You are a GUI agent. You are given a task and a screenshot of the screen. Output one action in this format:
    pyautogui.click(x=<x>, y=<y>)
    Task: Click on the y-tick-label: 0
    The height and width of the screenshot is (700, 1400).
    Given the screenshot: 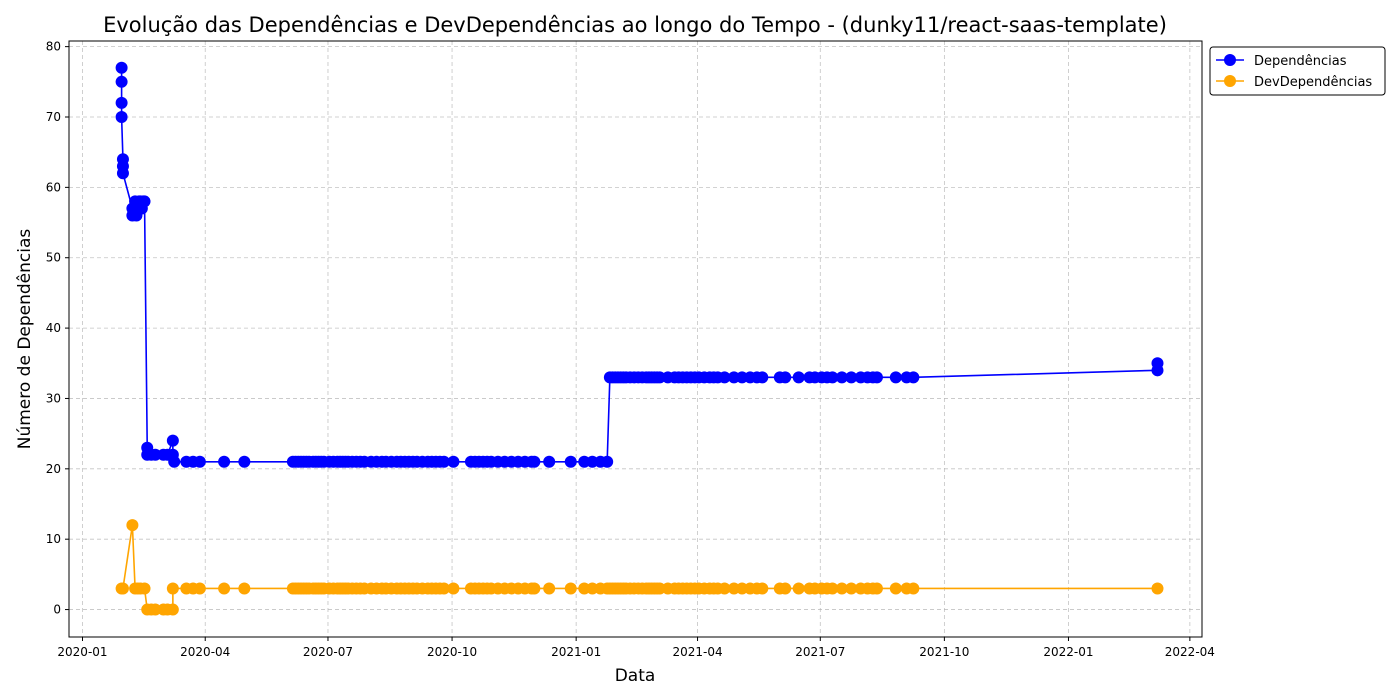 What is the action you would take?
    pyautogui.click(x=57, y=610)
    